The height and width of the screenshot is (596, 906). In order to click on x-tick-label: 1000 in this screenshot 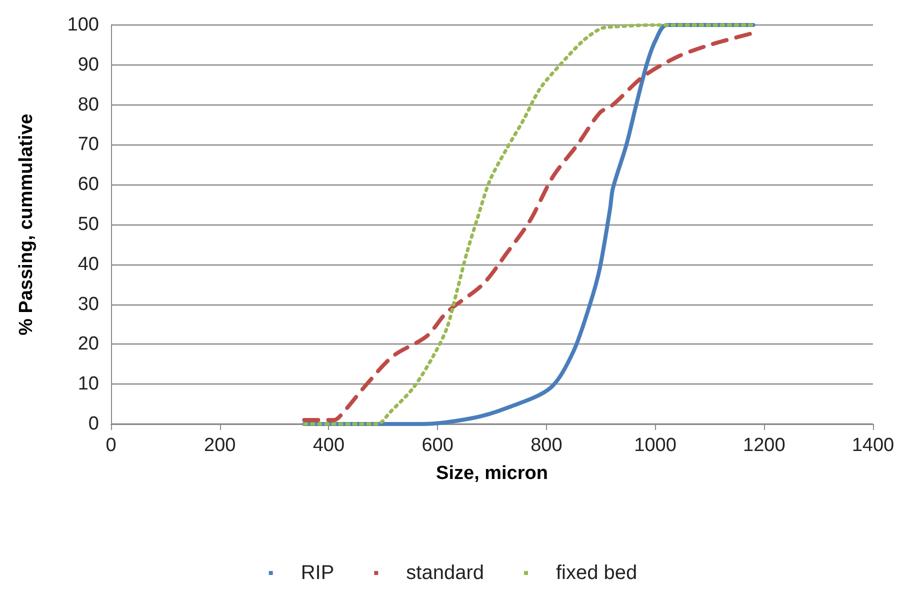, I will do `click(655, 445)`.